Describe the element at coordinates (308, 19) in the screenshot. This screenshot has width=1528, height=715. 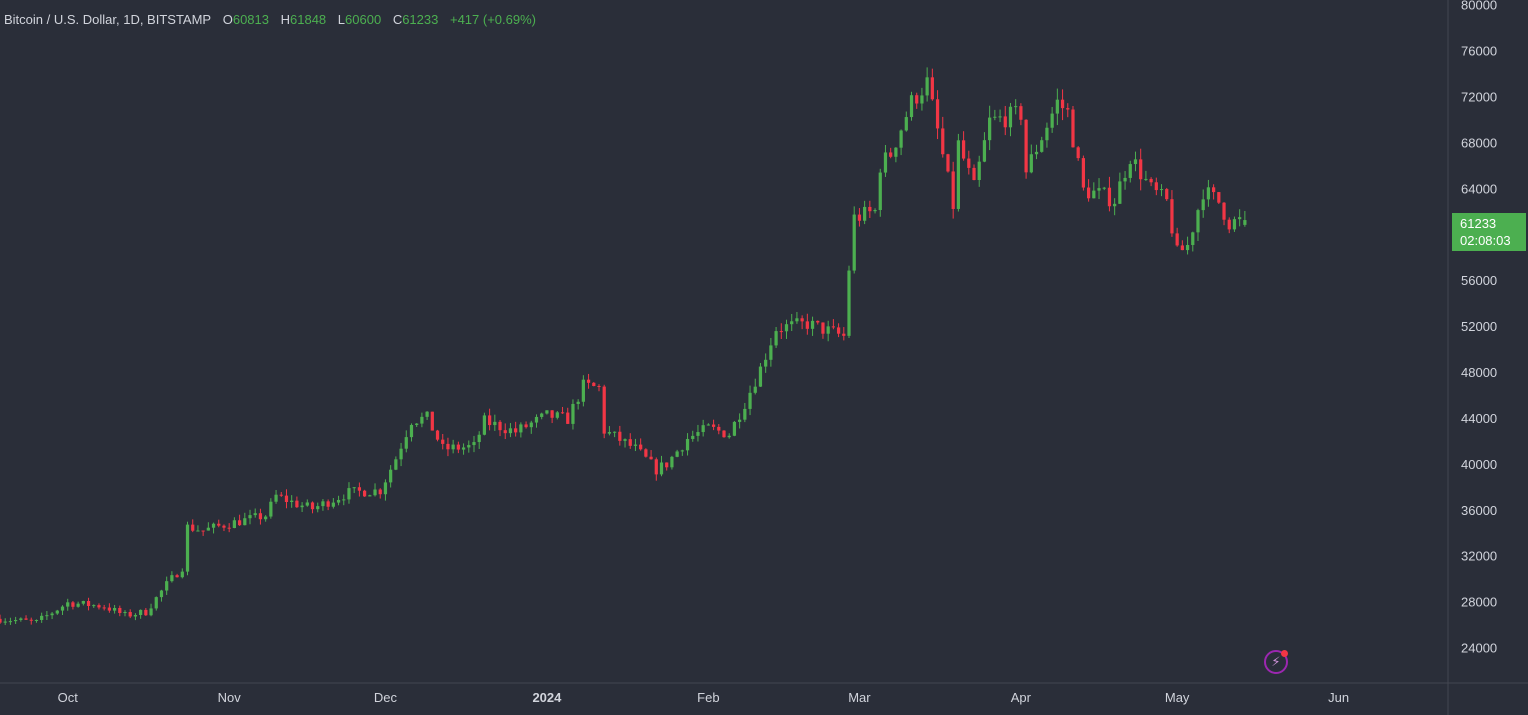
I see `high-value: 61848` at that location.